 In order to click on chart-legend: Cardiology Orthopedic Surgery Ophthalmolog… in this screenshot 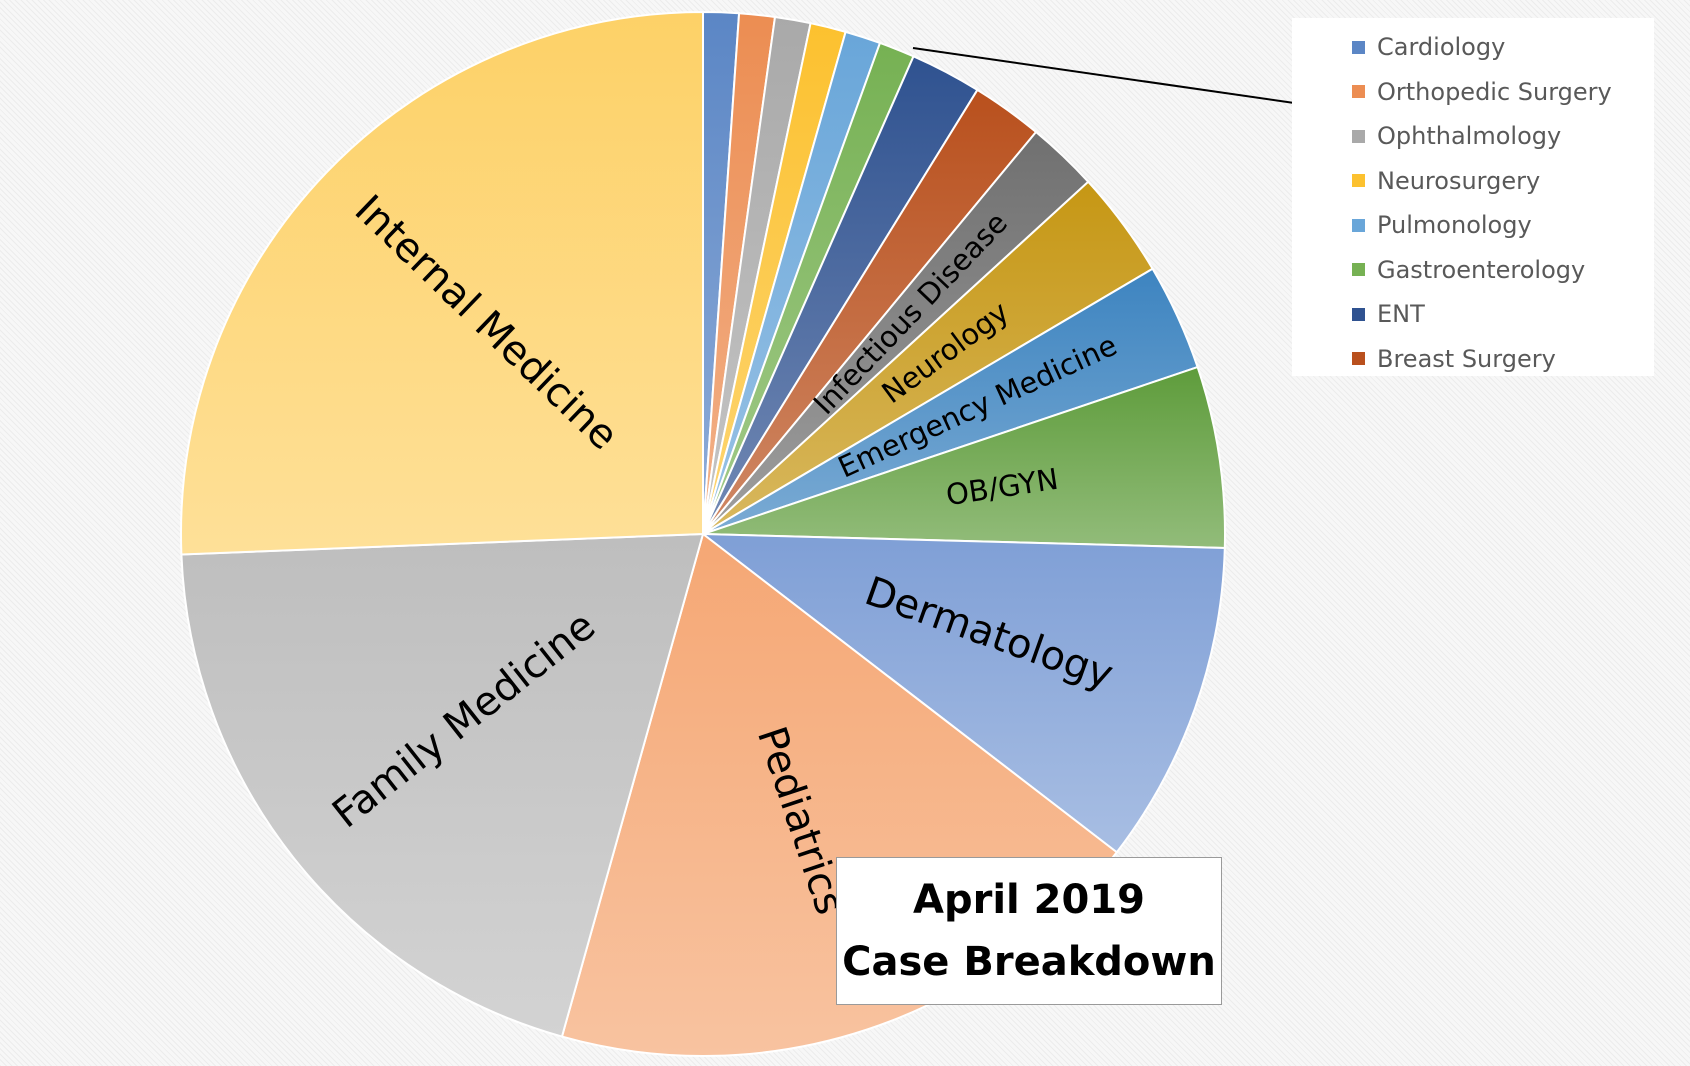, I will do `click(1473, 197)`.